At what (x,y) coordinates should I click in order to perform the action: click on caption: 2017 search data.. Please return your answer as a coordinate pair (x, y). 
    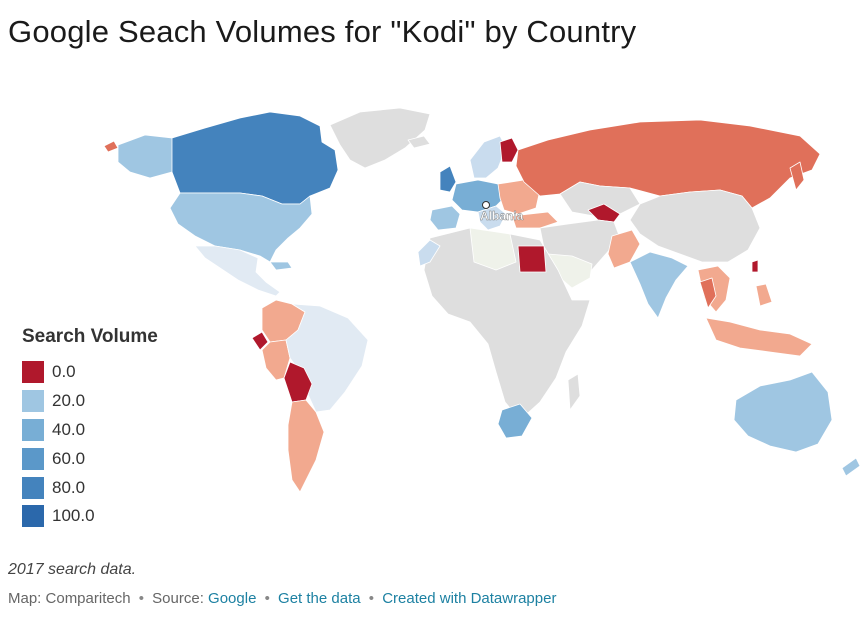
    Looking at the image, I should click on (72, 569).